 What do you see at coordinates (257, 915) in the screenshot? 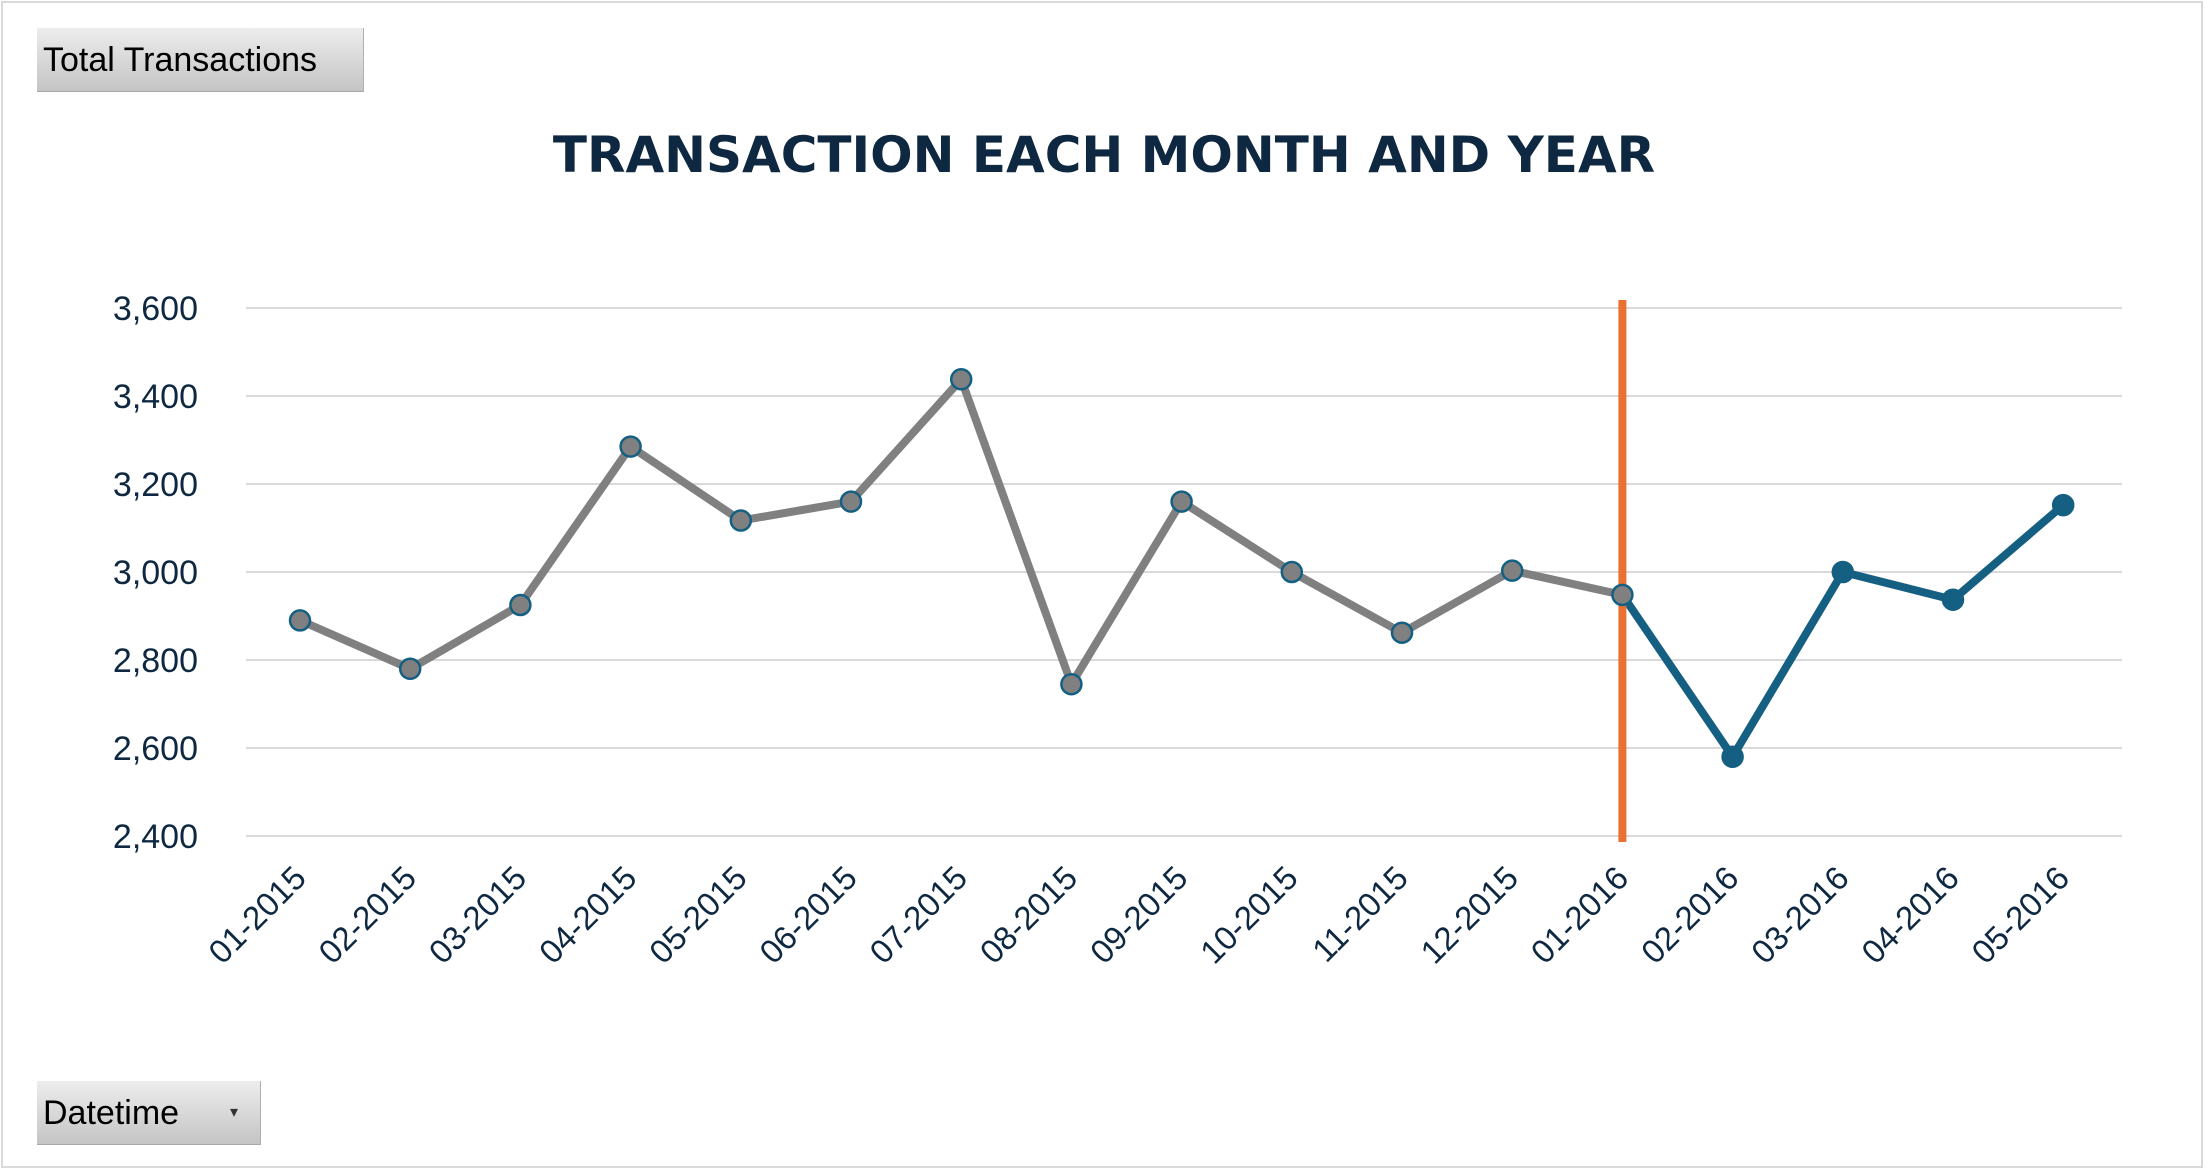
I see `x-tick-label: 01-2015` at bounding box center [257, 915].